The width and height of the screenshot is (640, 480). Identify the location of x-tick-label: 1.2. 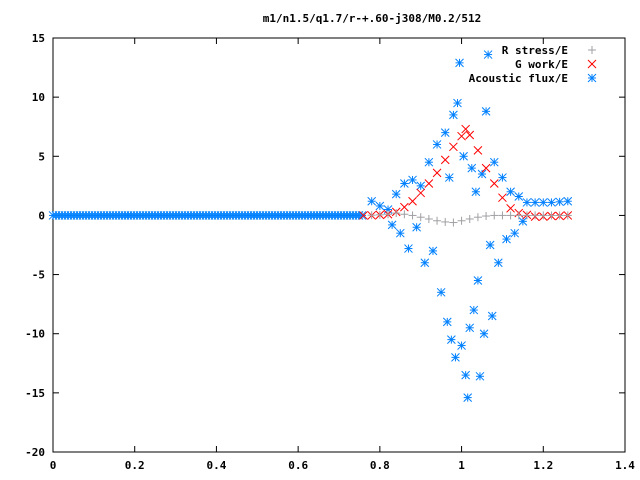
(543, 465).